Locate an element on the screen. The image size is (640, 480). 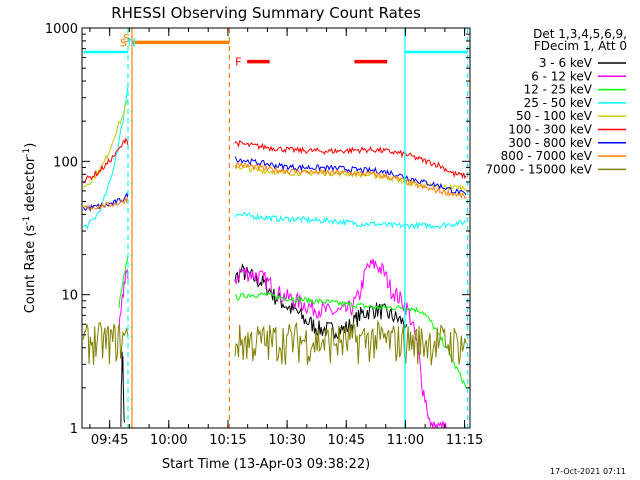
legend-label-8: 7000 - 15000 keV is located at coordinates (538, 169).